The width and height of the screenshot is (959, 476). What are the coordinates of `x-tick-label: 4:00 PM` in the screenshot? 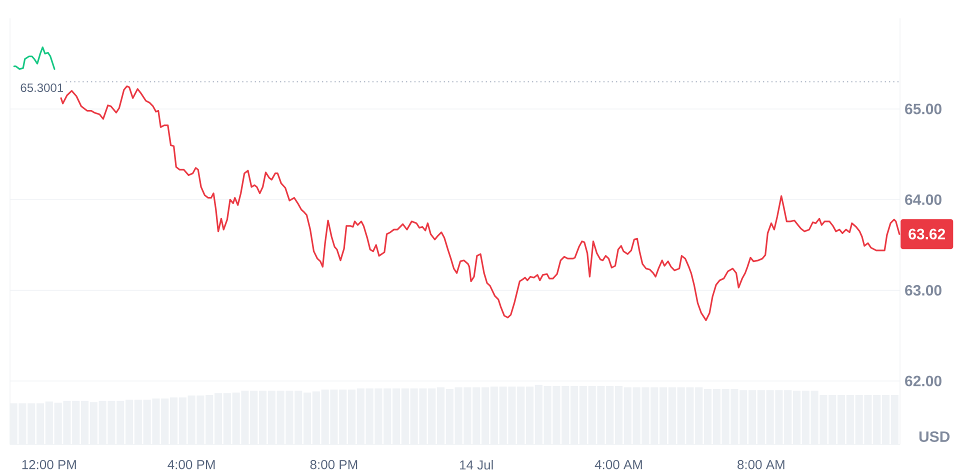 It's located at (191, 465).